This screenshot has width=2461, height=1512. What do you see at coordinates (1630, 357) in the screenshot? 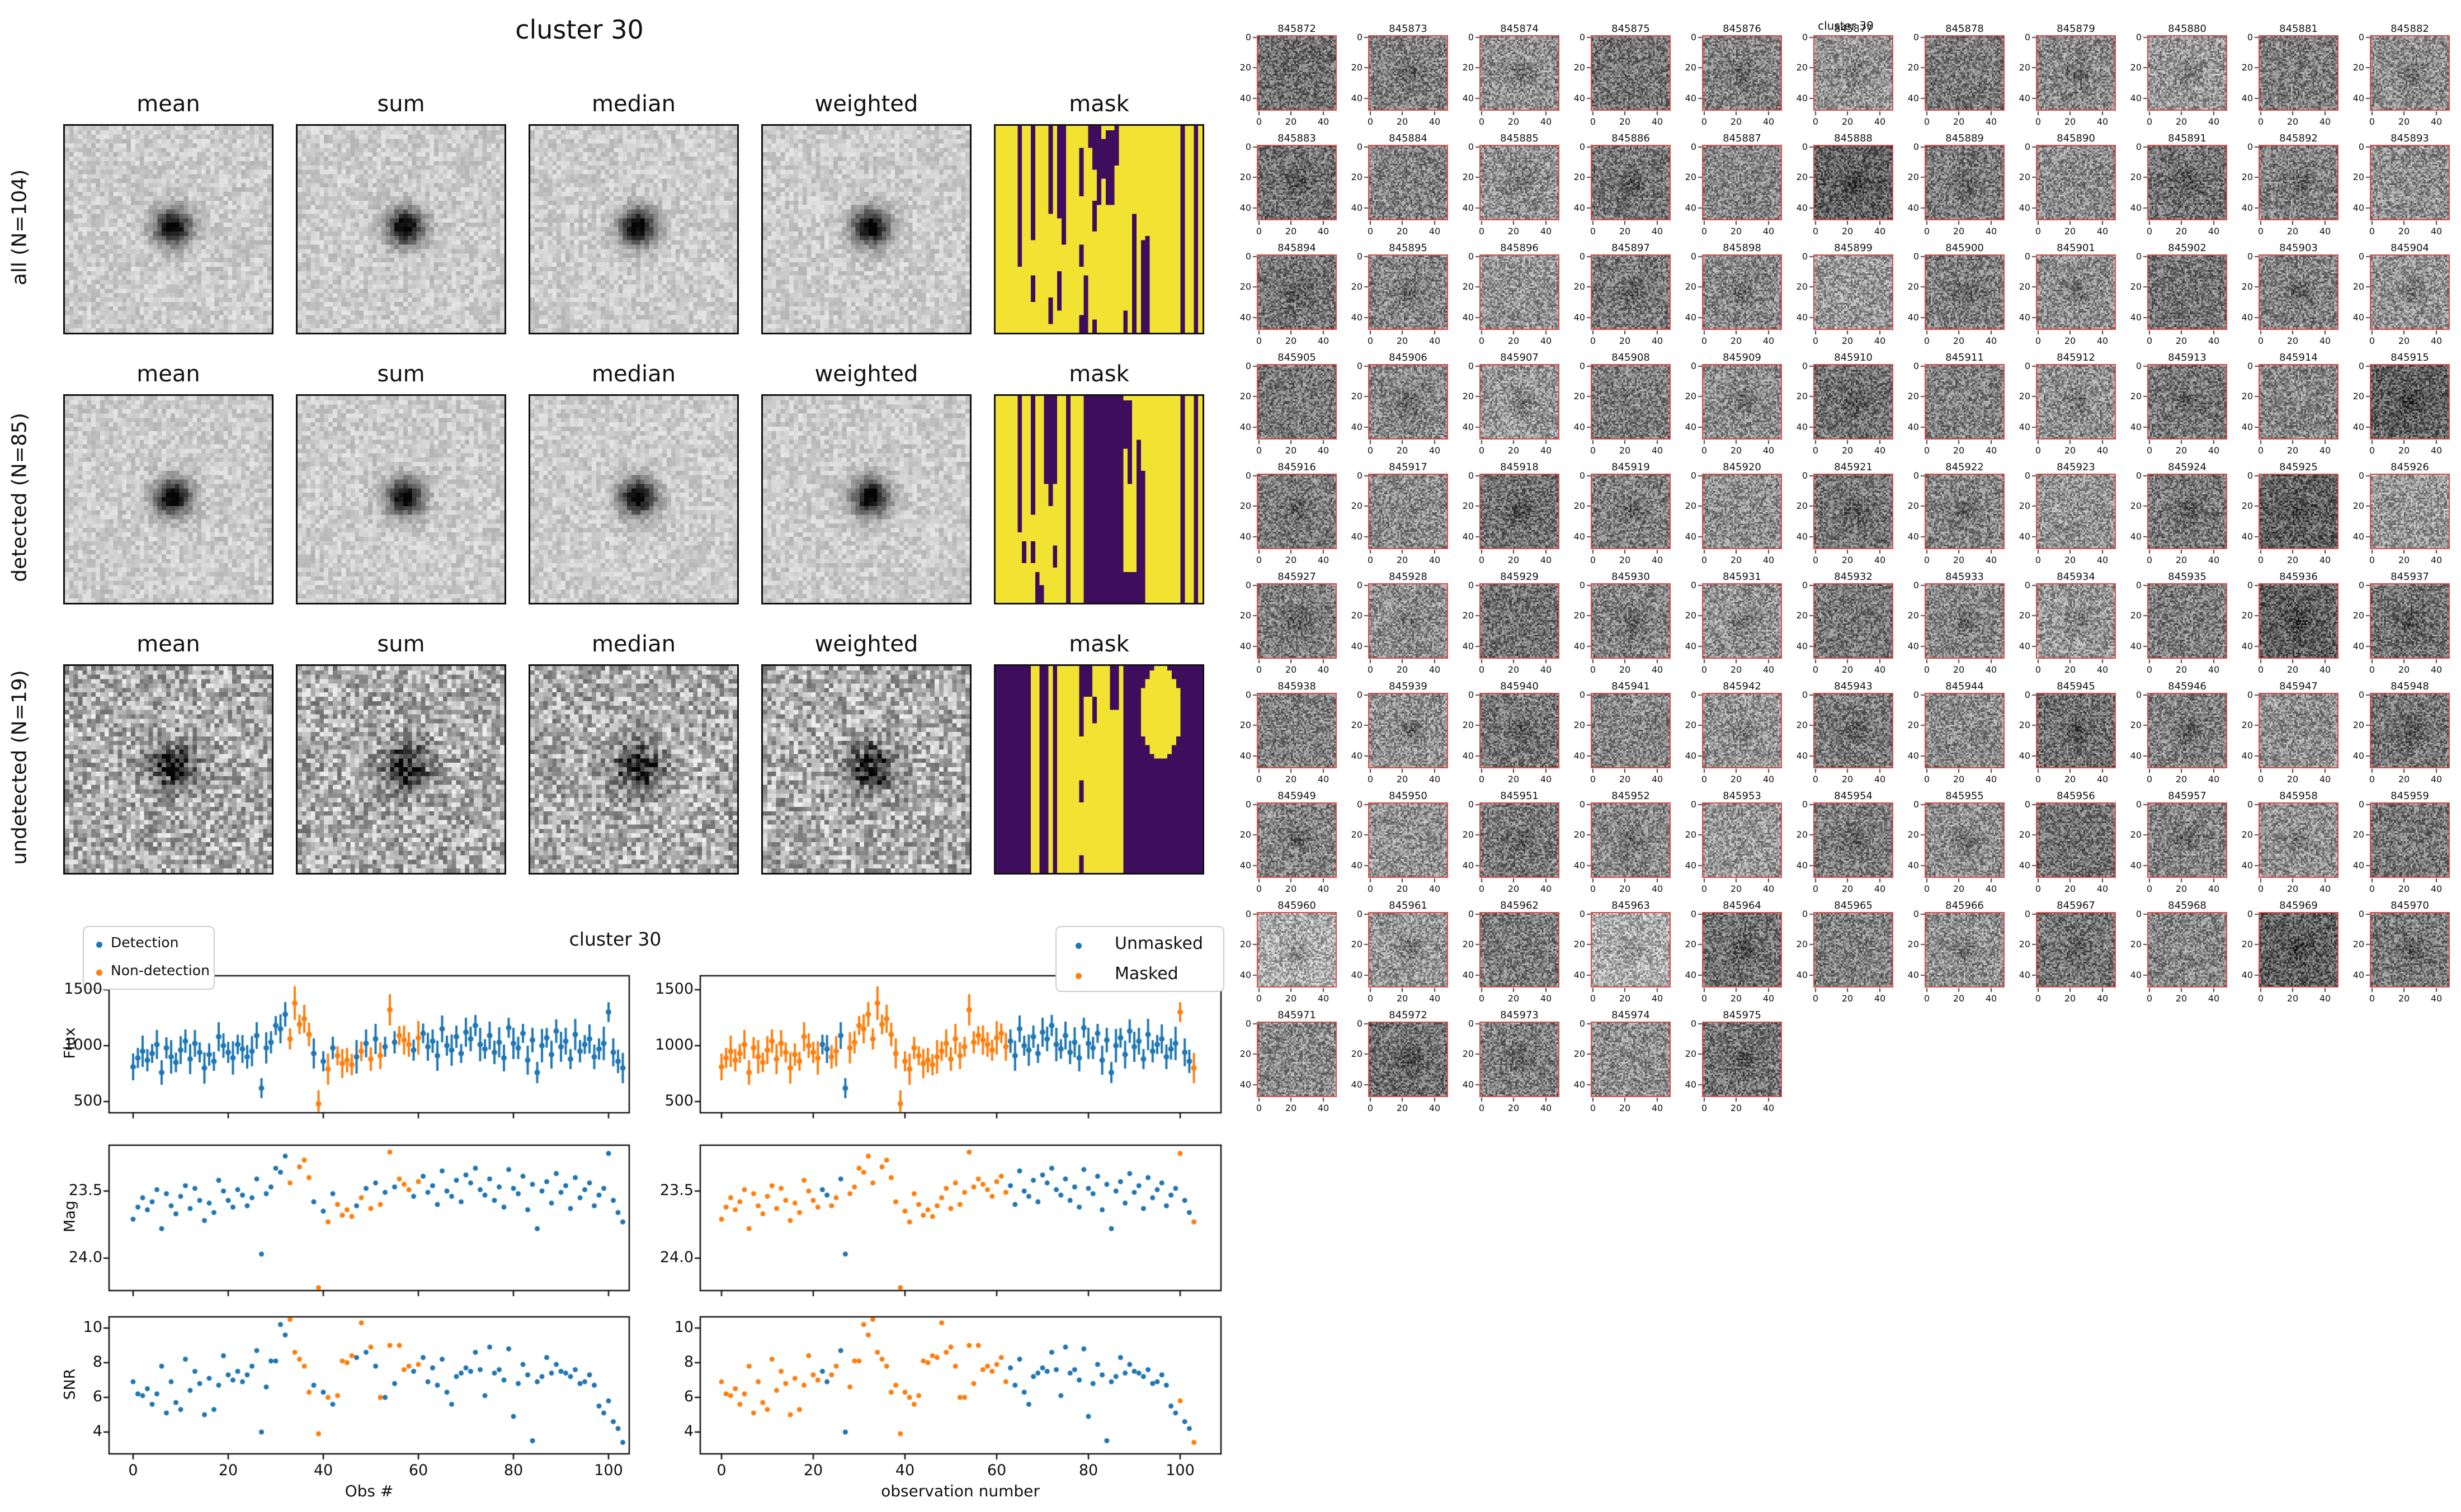
I see `thumbnail-title: 845908` at bounding box center [1630, 357].